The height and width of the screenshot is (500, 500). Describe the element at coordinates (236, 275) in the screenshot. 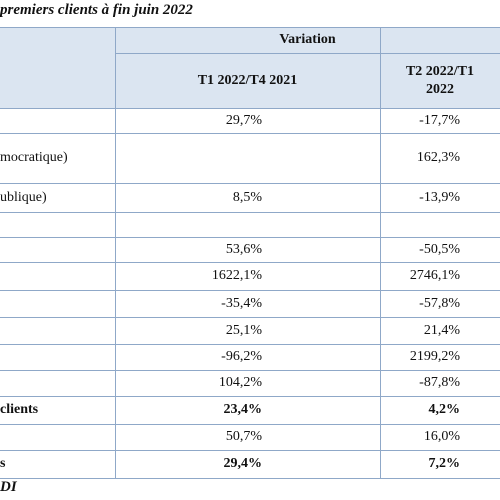

I see `cell-value: 1622,1%` at that location.